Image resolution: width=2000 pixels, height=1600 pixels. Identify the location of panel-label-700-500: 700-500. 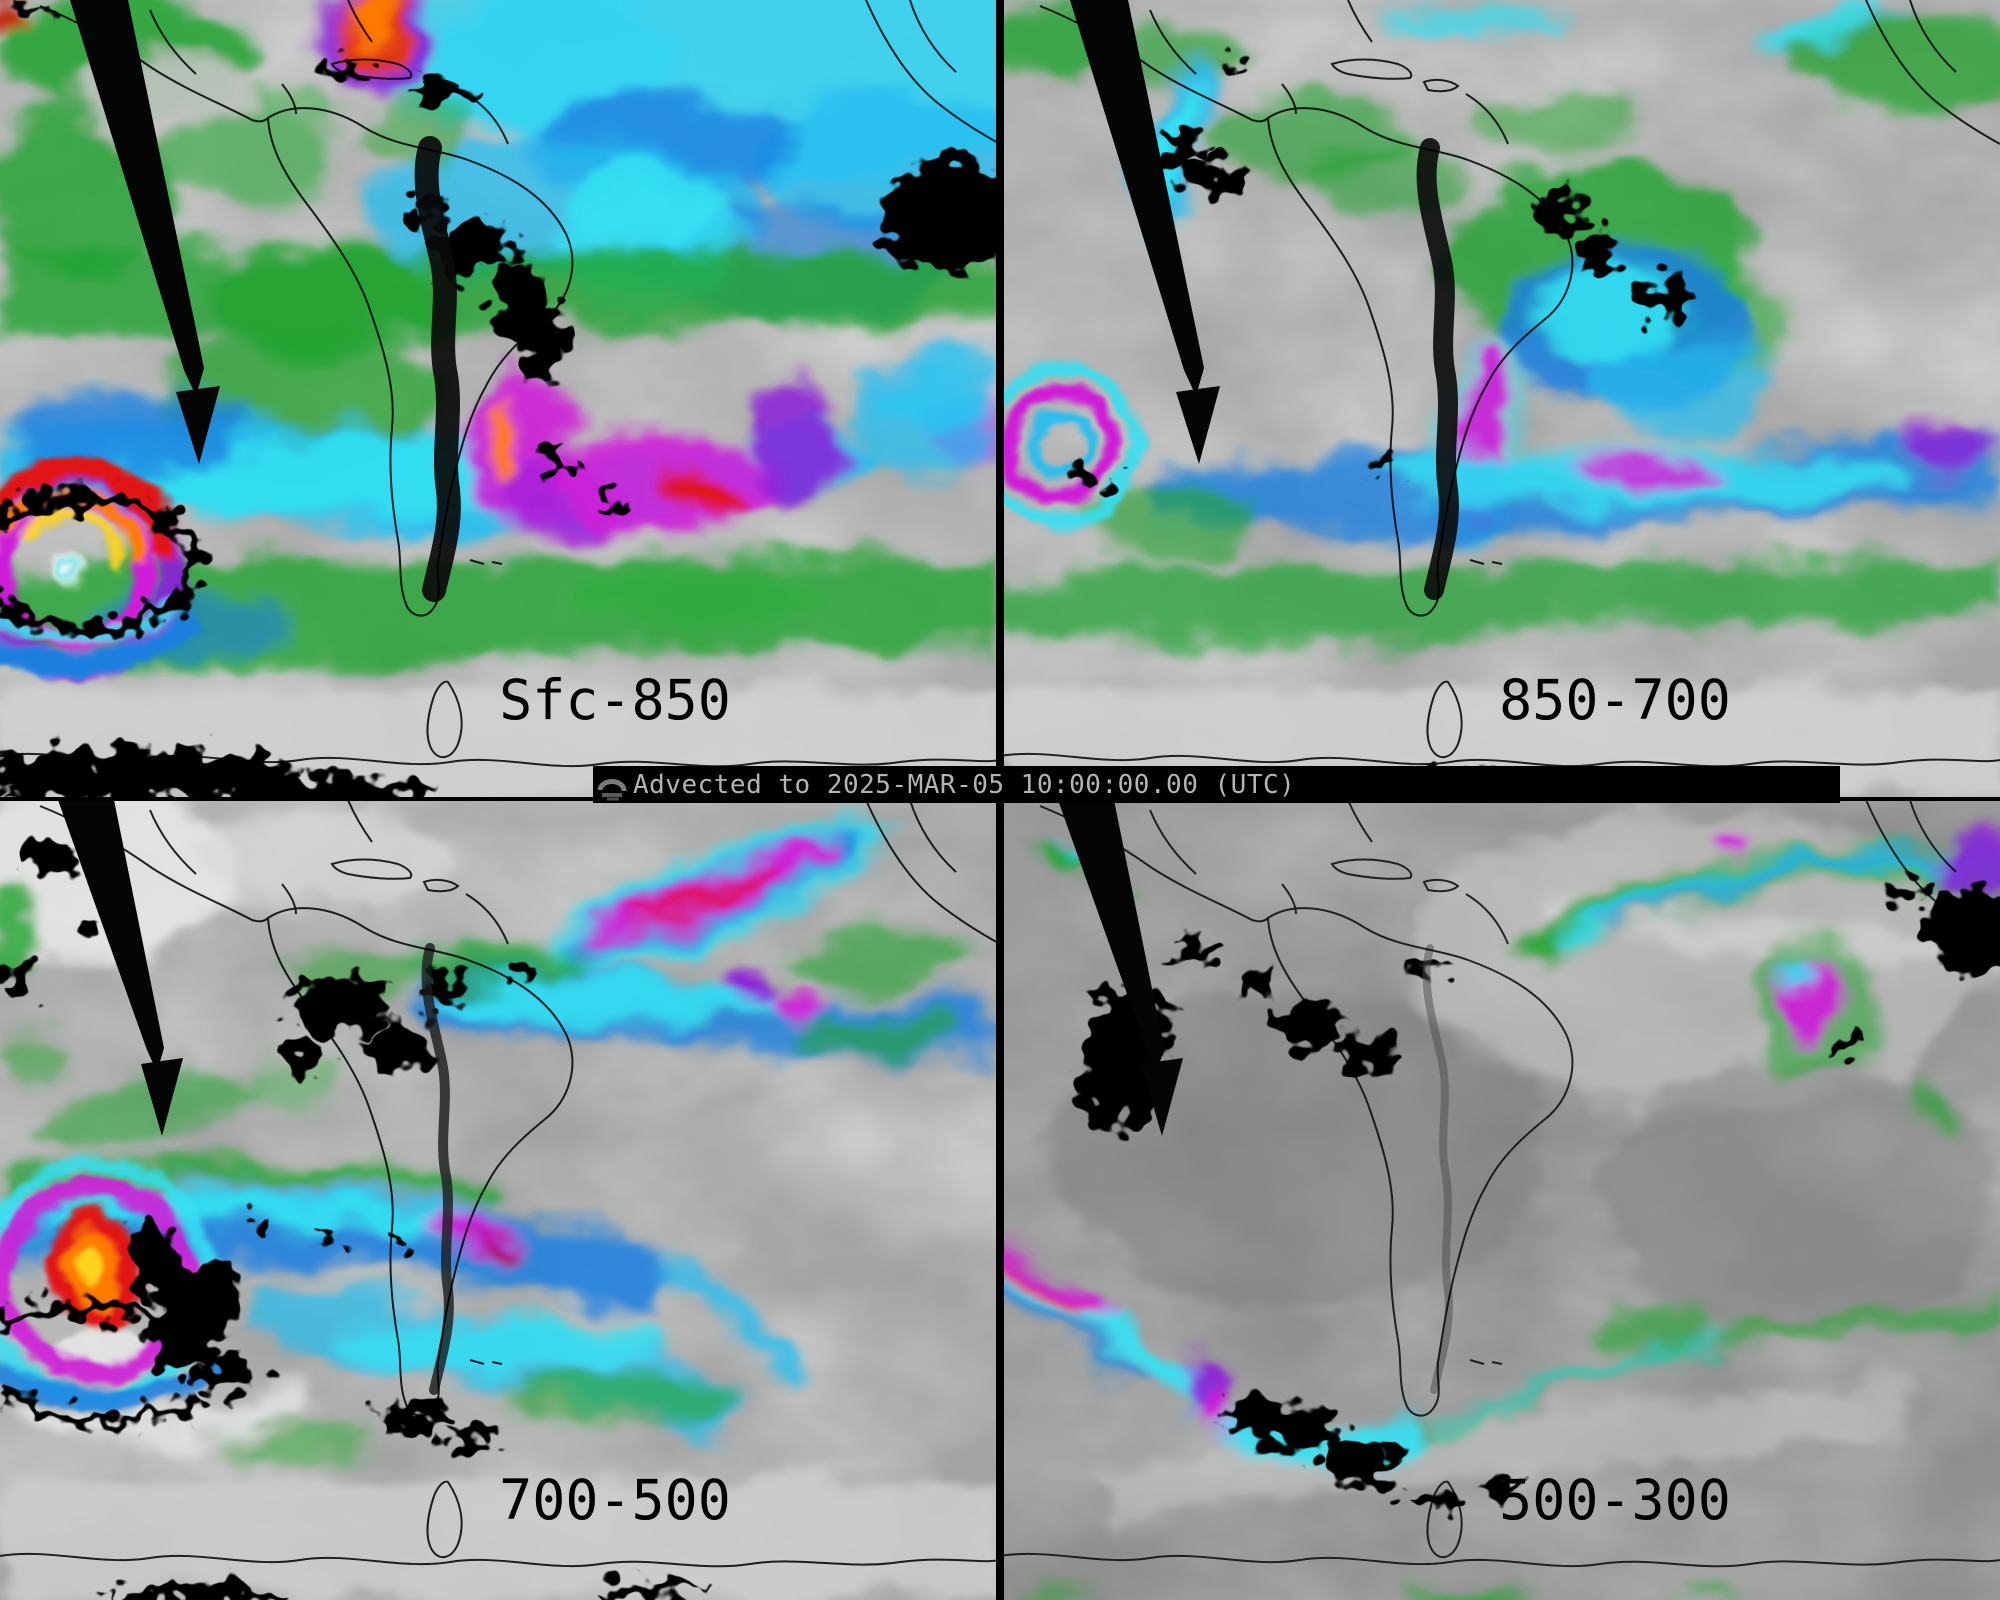
(615, 1500).